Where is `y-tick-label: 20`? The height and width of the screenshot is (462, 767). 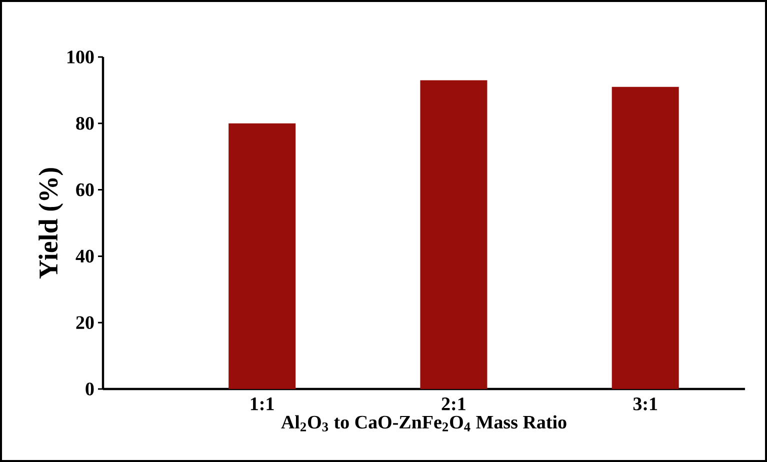
y-tick-label: 20 is located at coordinates (85, 322).